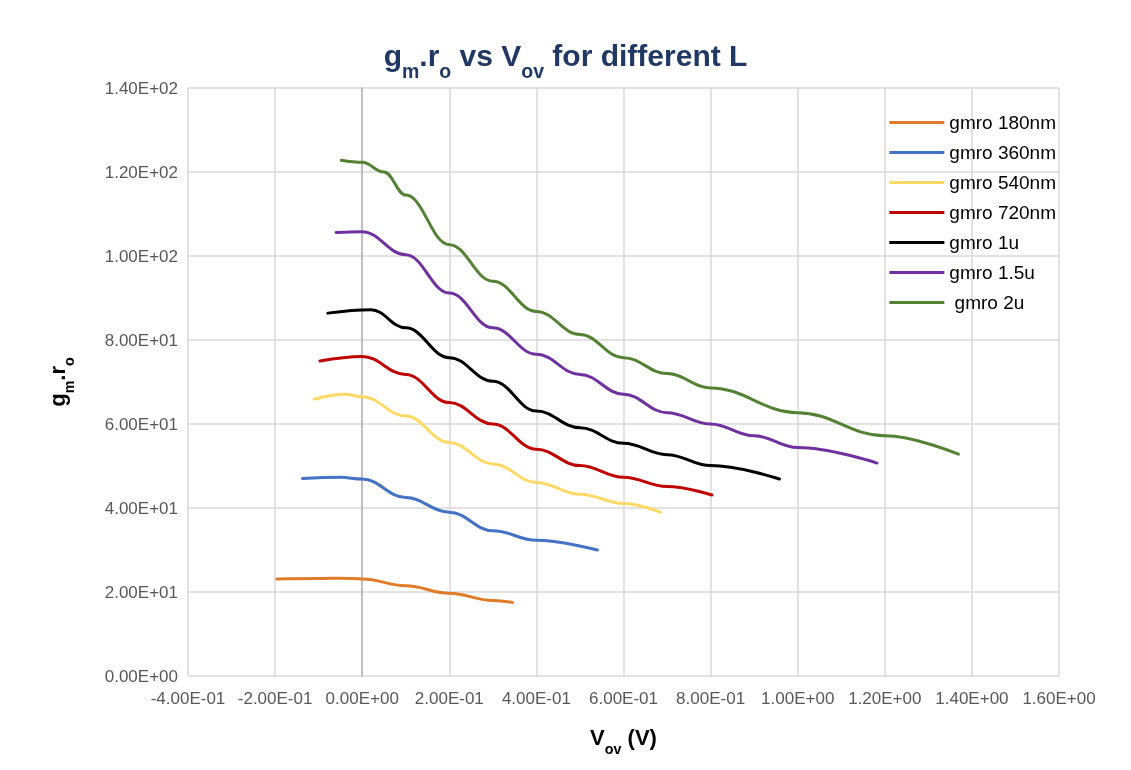  I want to click on x-tick-label: 8.00E-01, so click(711, 698).